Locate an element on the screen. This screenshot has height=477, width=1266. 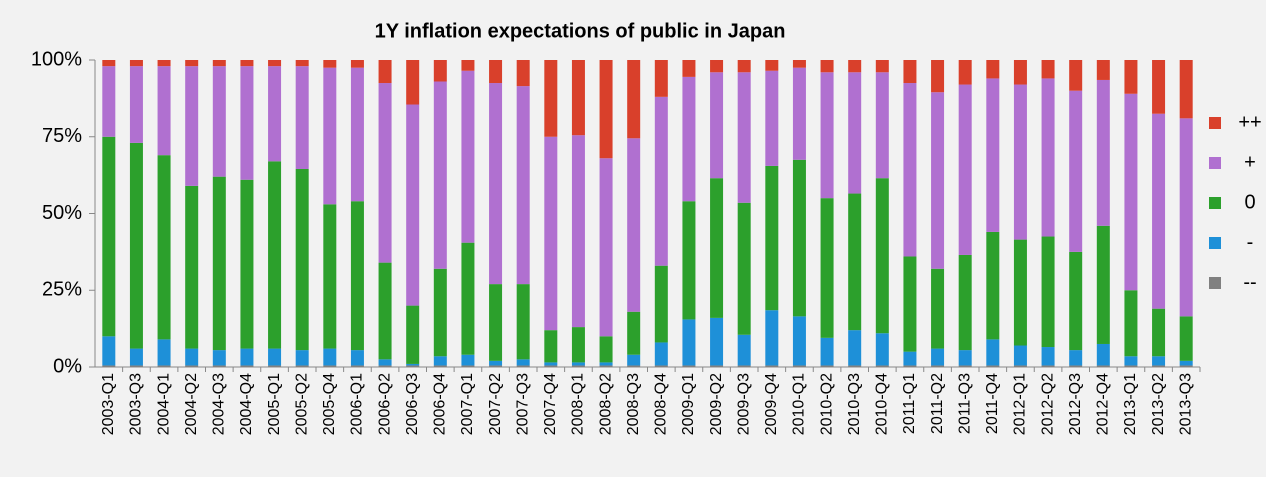
x-tick-label: 2007-Q1 is located at coordinates (467, 404).